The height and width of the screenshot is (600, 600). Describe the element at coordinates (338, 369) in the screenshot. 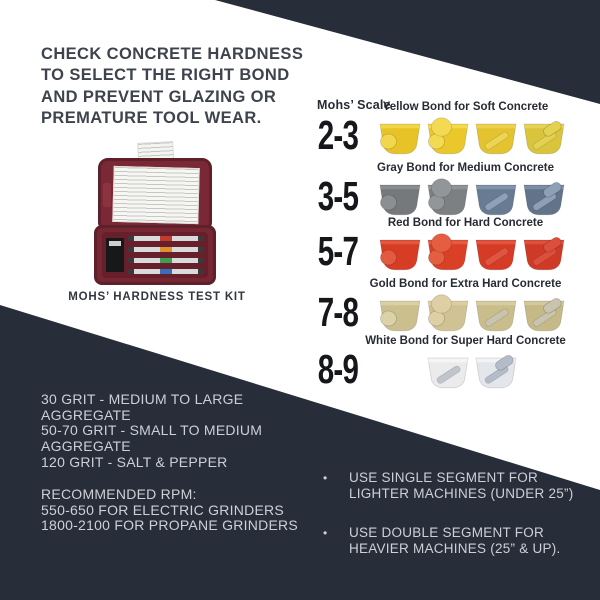

I see `hardness-range: 8-9` at that location.